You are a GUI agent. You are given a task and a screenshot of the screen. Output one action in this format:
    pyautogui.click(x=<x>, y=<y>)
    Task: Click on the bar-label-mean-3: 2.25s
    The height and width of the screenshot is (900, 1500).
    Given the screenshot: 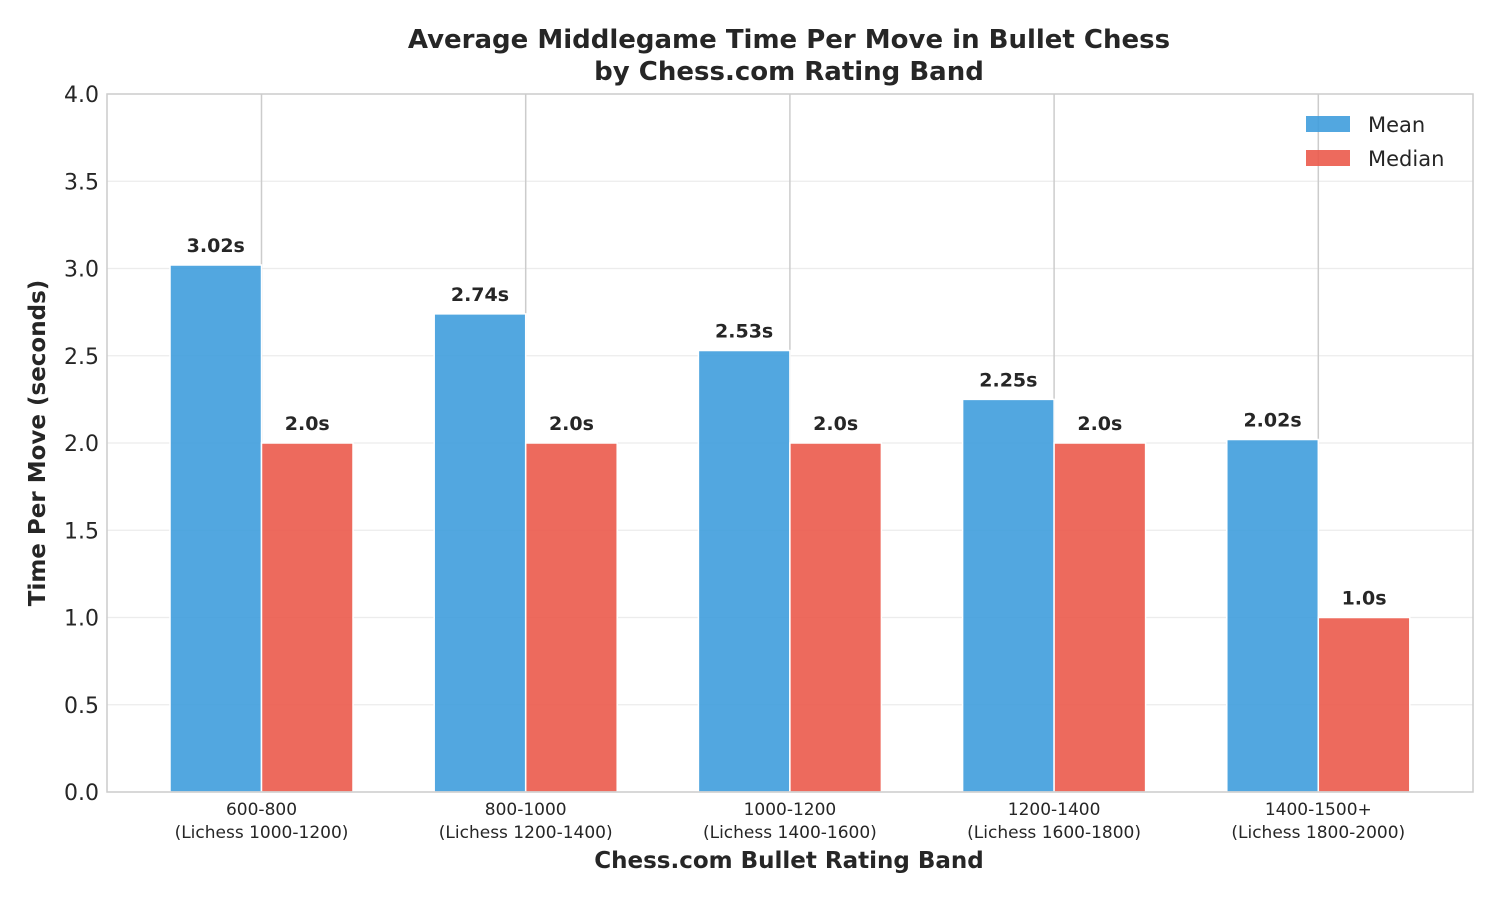 What is the action you would take?
    pyautogui.click(x=1008, y=380)
    